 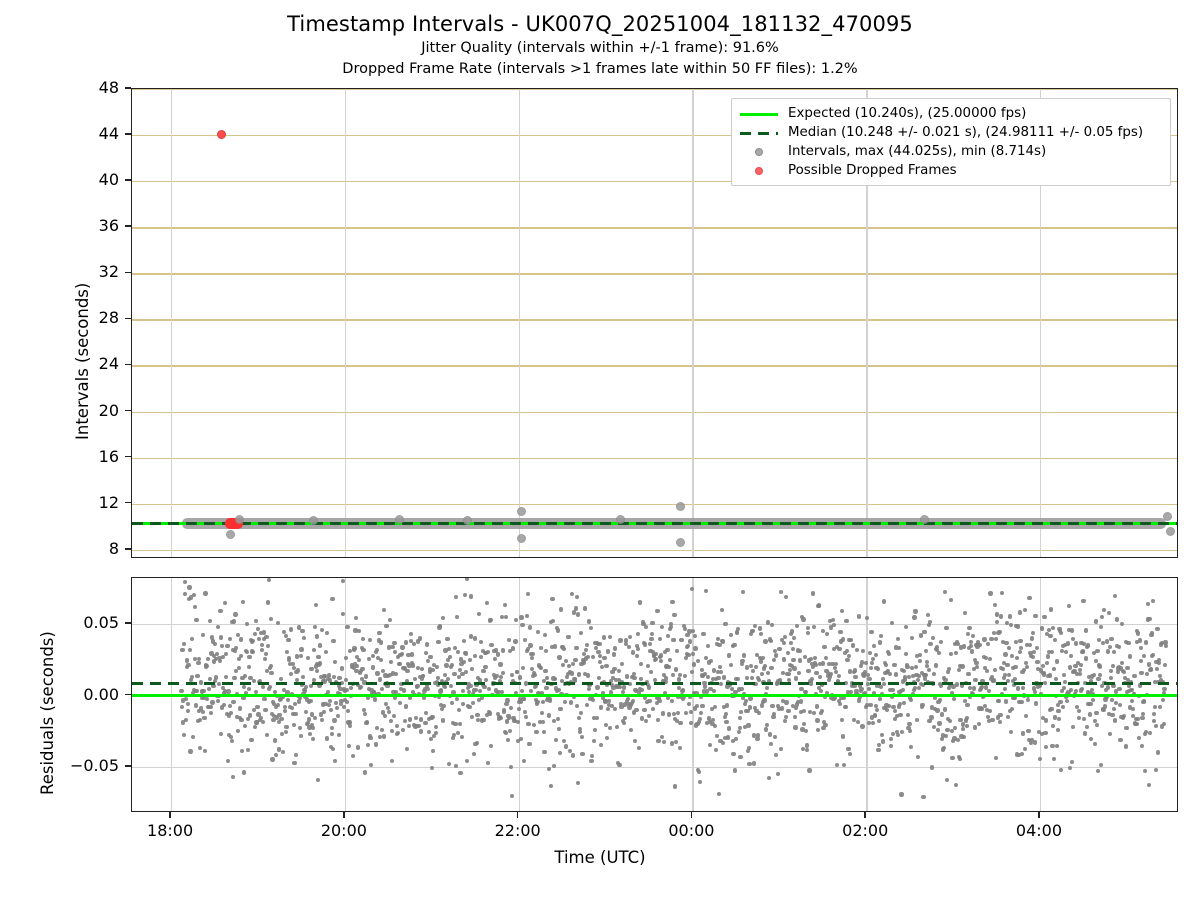 I want to click on legend-item-intervals: Intervals, max (44.025s), min (8.714s), so click(x=950, y=151).